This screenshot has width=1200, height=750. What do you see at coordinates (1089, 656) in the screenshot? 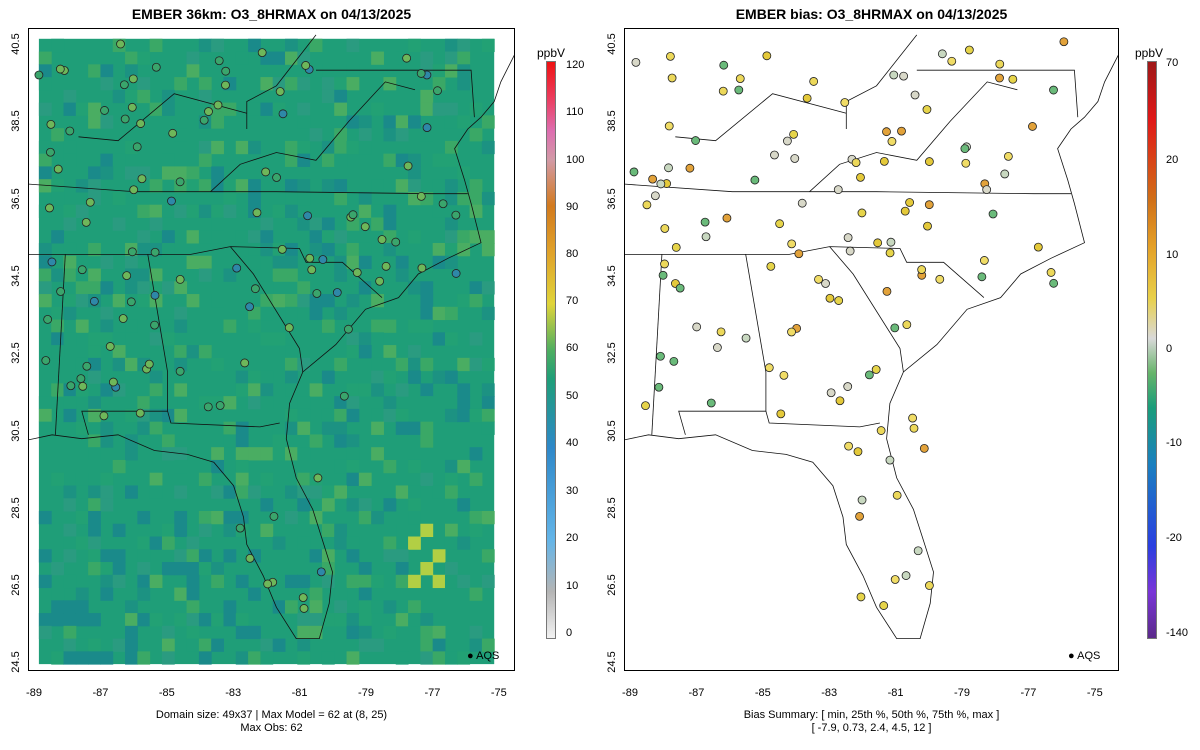
I see `right-legend-label: AQS` at bounding box center [1089, 656].